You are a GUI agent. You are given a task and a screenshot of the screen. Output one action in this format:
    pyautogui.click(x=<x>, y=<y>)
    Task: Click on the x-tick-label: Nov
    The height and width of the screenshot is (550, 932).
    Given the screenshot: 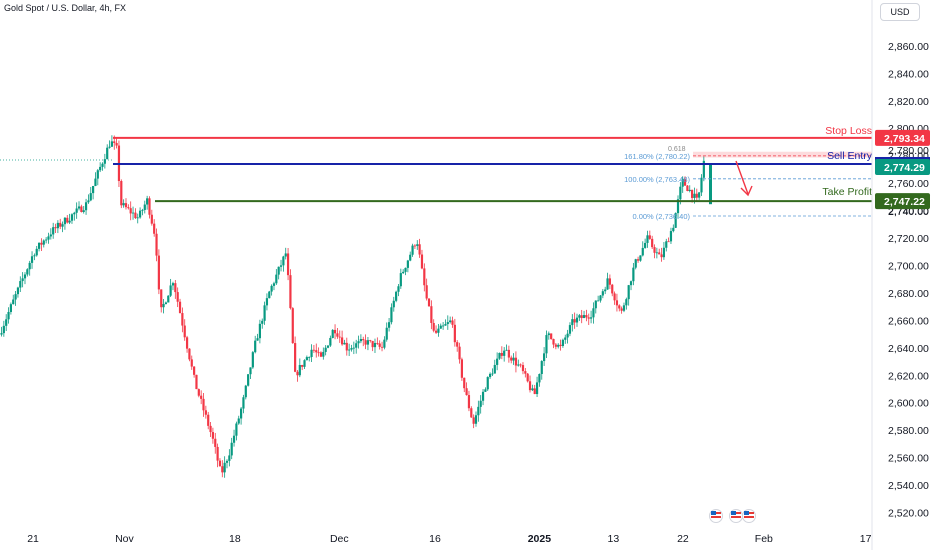 What is the action you would take?
    pyautogui.click(x=124, y=539)
    